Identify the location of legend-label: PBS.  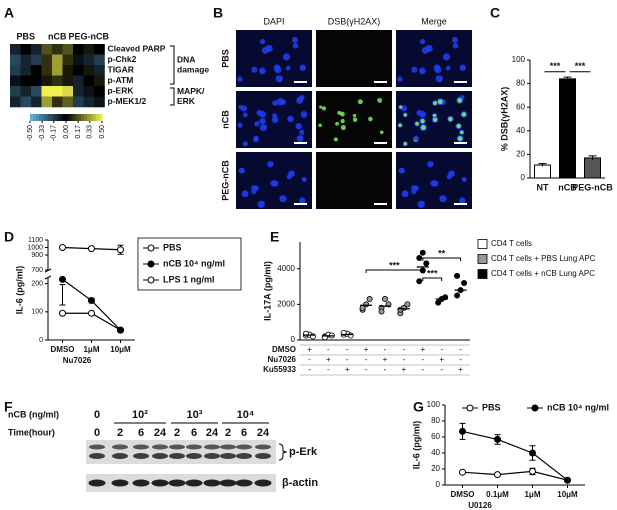
(491, 407).